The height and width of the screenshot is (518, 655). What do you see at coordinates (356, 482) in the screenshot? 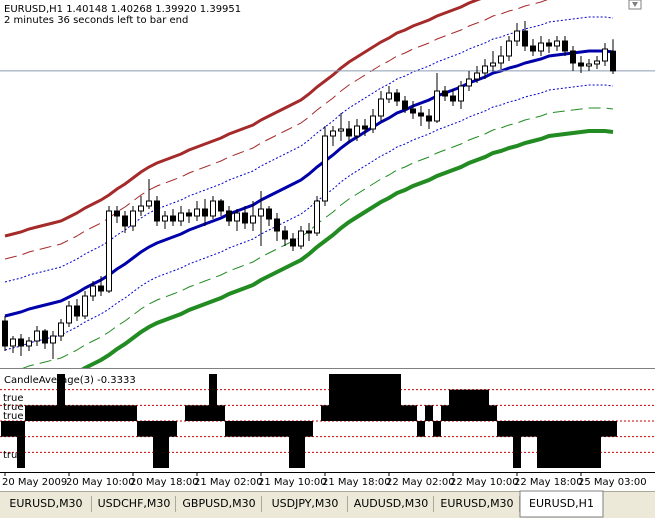
I see `x-tick-label: 21 May 18:00` at bounding box center [356, 482].